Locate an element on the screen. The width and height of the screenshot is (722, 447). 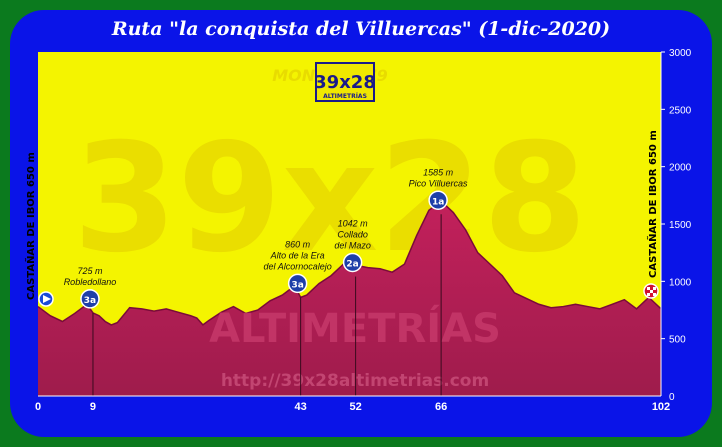
x-tick-label: 0 is located at coordinates (38, 407).